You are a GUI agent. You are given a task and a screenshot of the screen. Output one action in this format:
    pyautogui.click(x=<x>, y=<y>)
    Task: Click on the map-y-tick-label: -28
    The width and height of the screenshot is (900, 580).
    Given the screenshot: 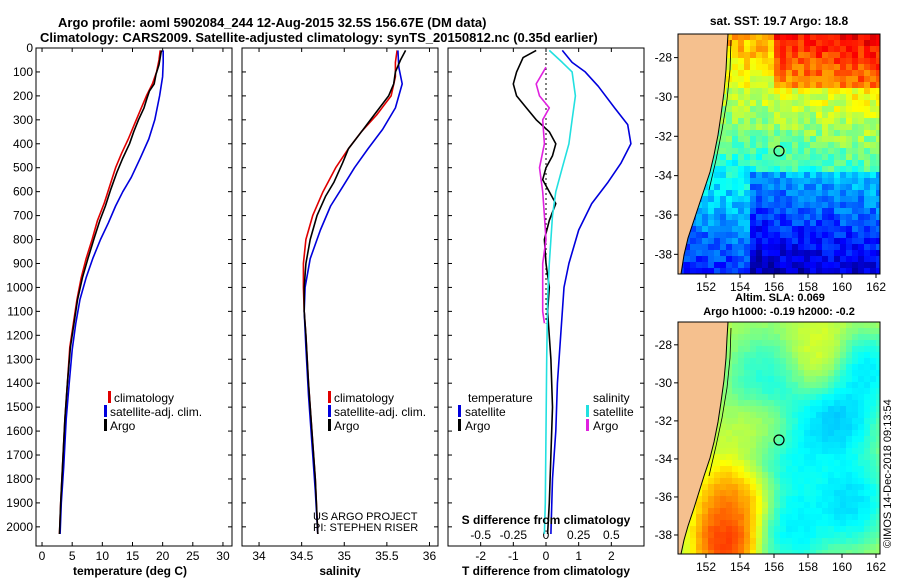 What is the action you would take?
    pyautogui.click(x=664, y=345)
    